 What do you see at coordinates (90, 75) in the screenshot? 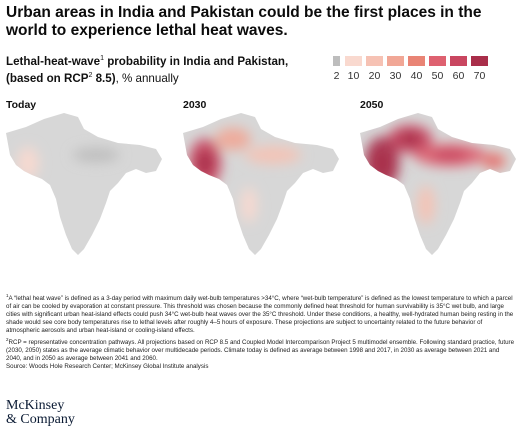
I see `subtitle-footnote-2: 2` at bounding box center [90, 75].